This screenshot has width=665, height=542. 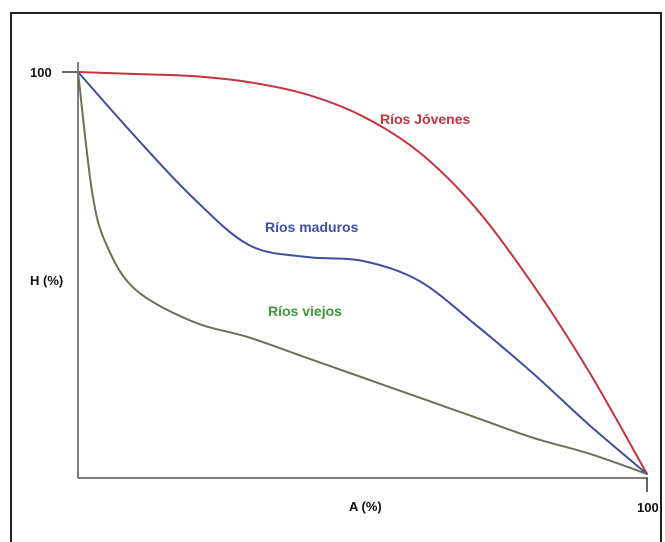 I want to click on x-tick-label: 100, so click(x=648, y=507).